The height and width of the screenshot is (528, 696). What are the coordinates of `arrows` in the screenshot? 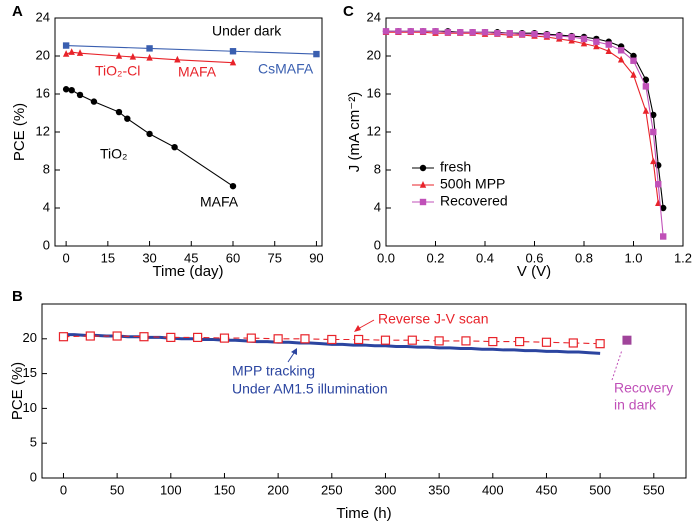 It's located at (455, 350).